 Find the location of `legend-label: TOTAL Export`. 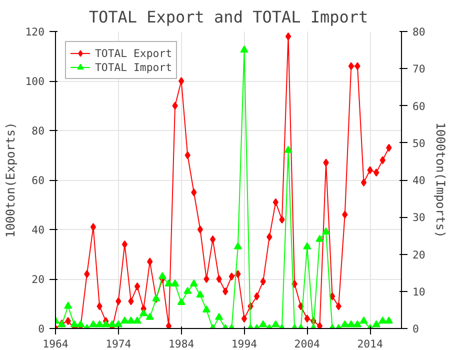

legend-label: TOTAL Export is located at coordinates (133, 53).